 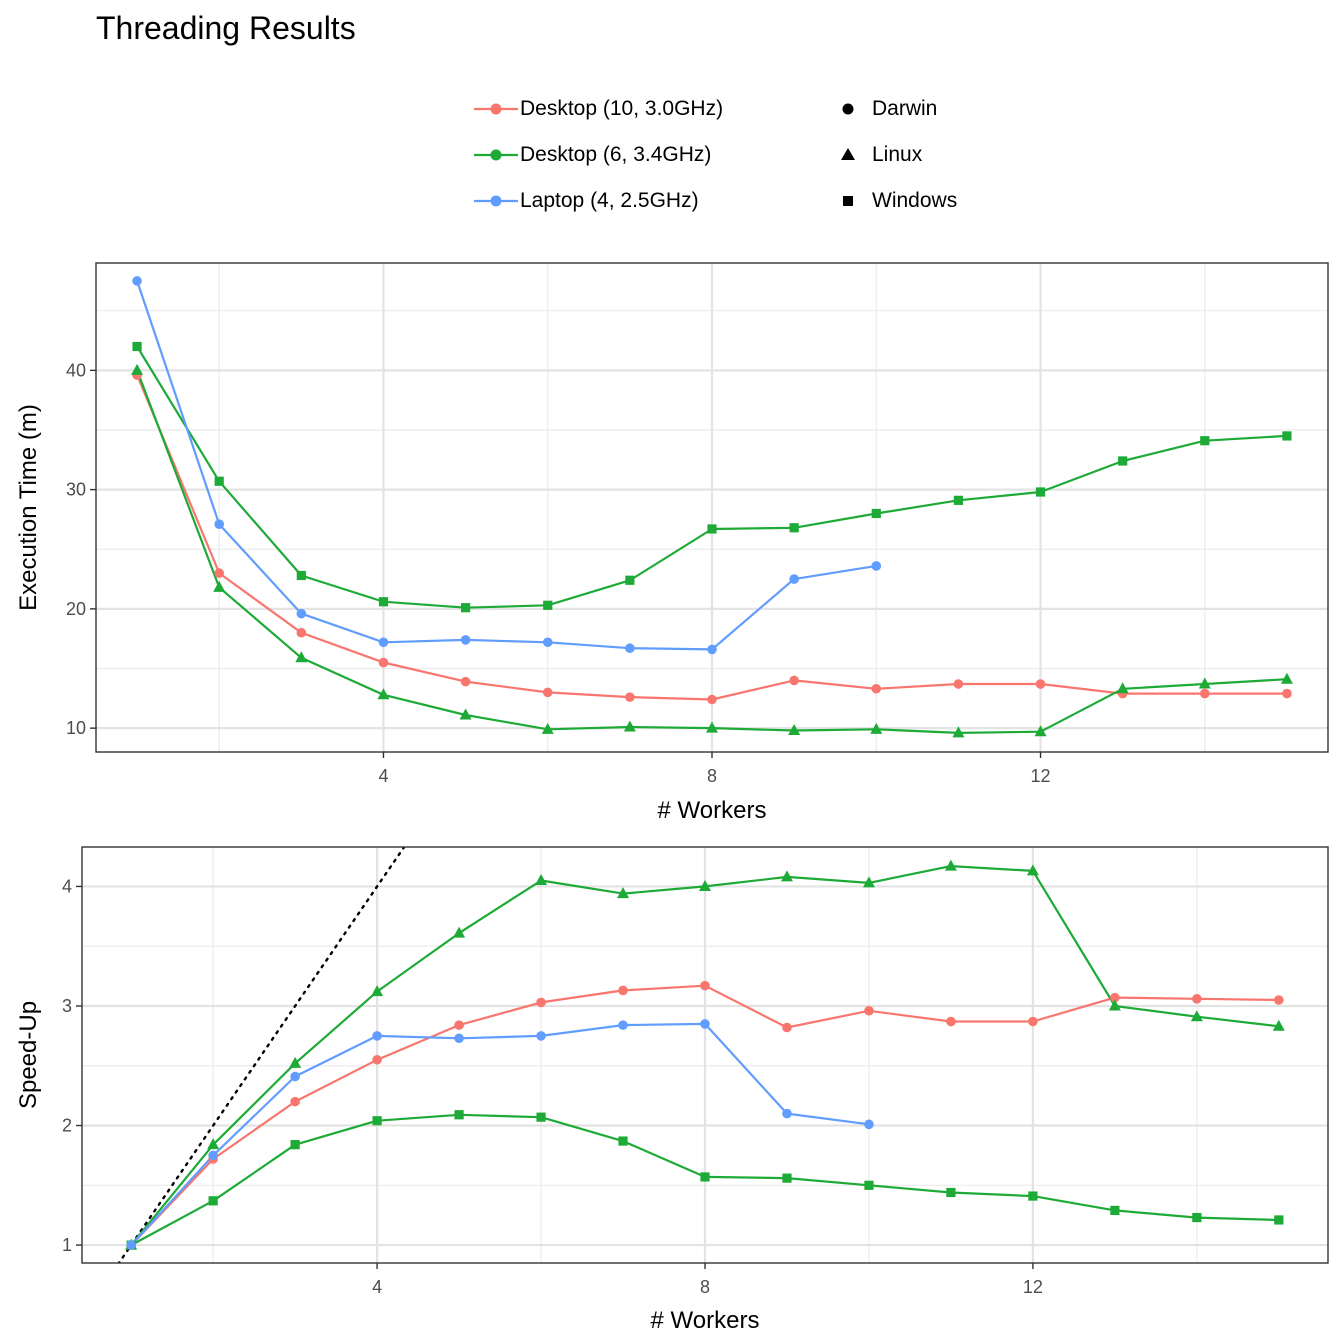 I want to click on y-axis-label: Execution Time (m), so click(x=28, y=507).